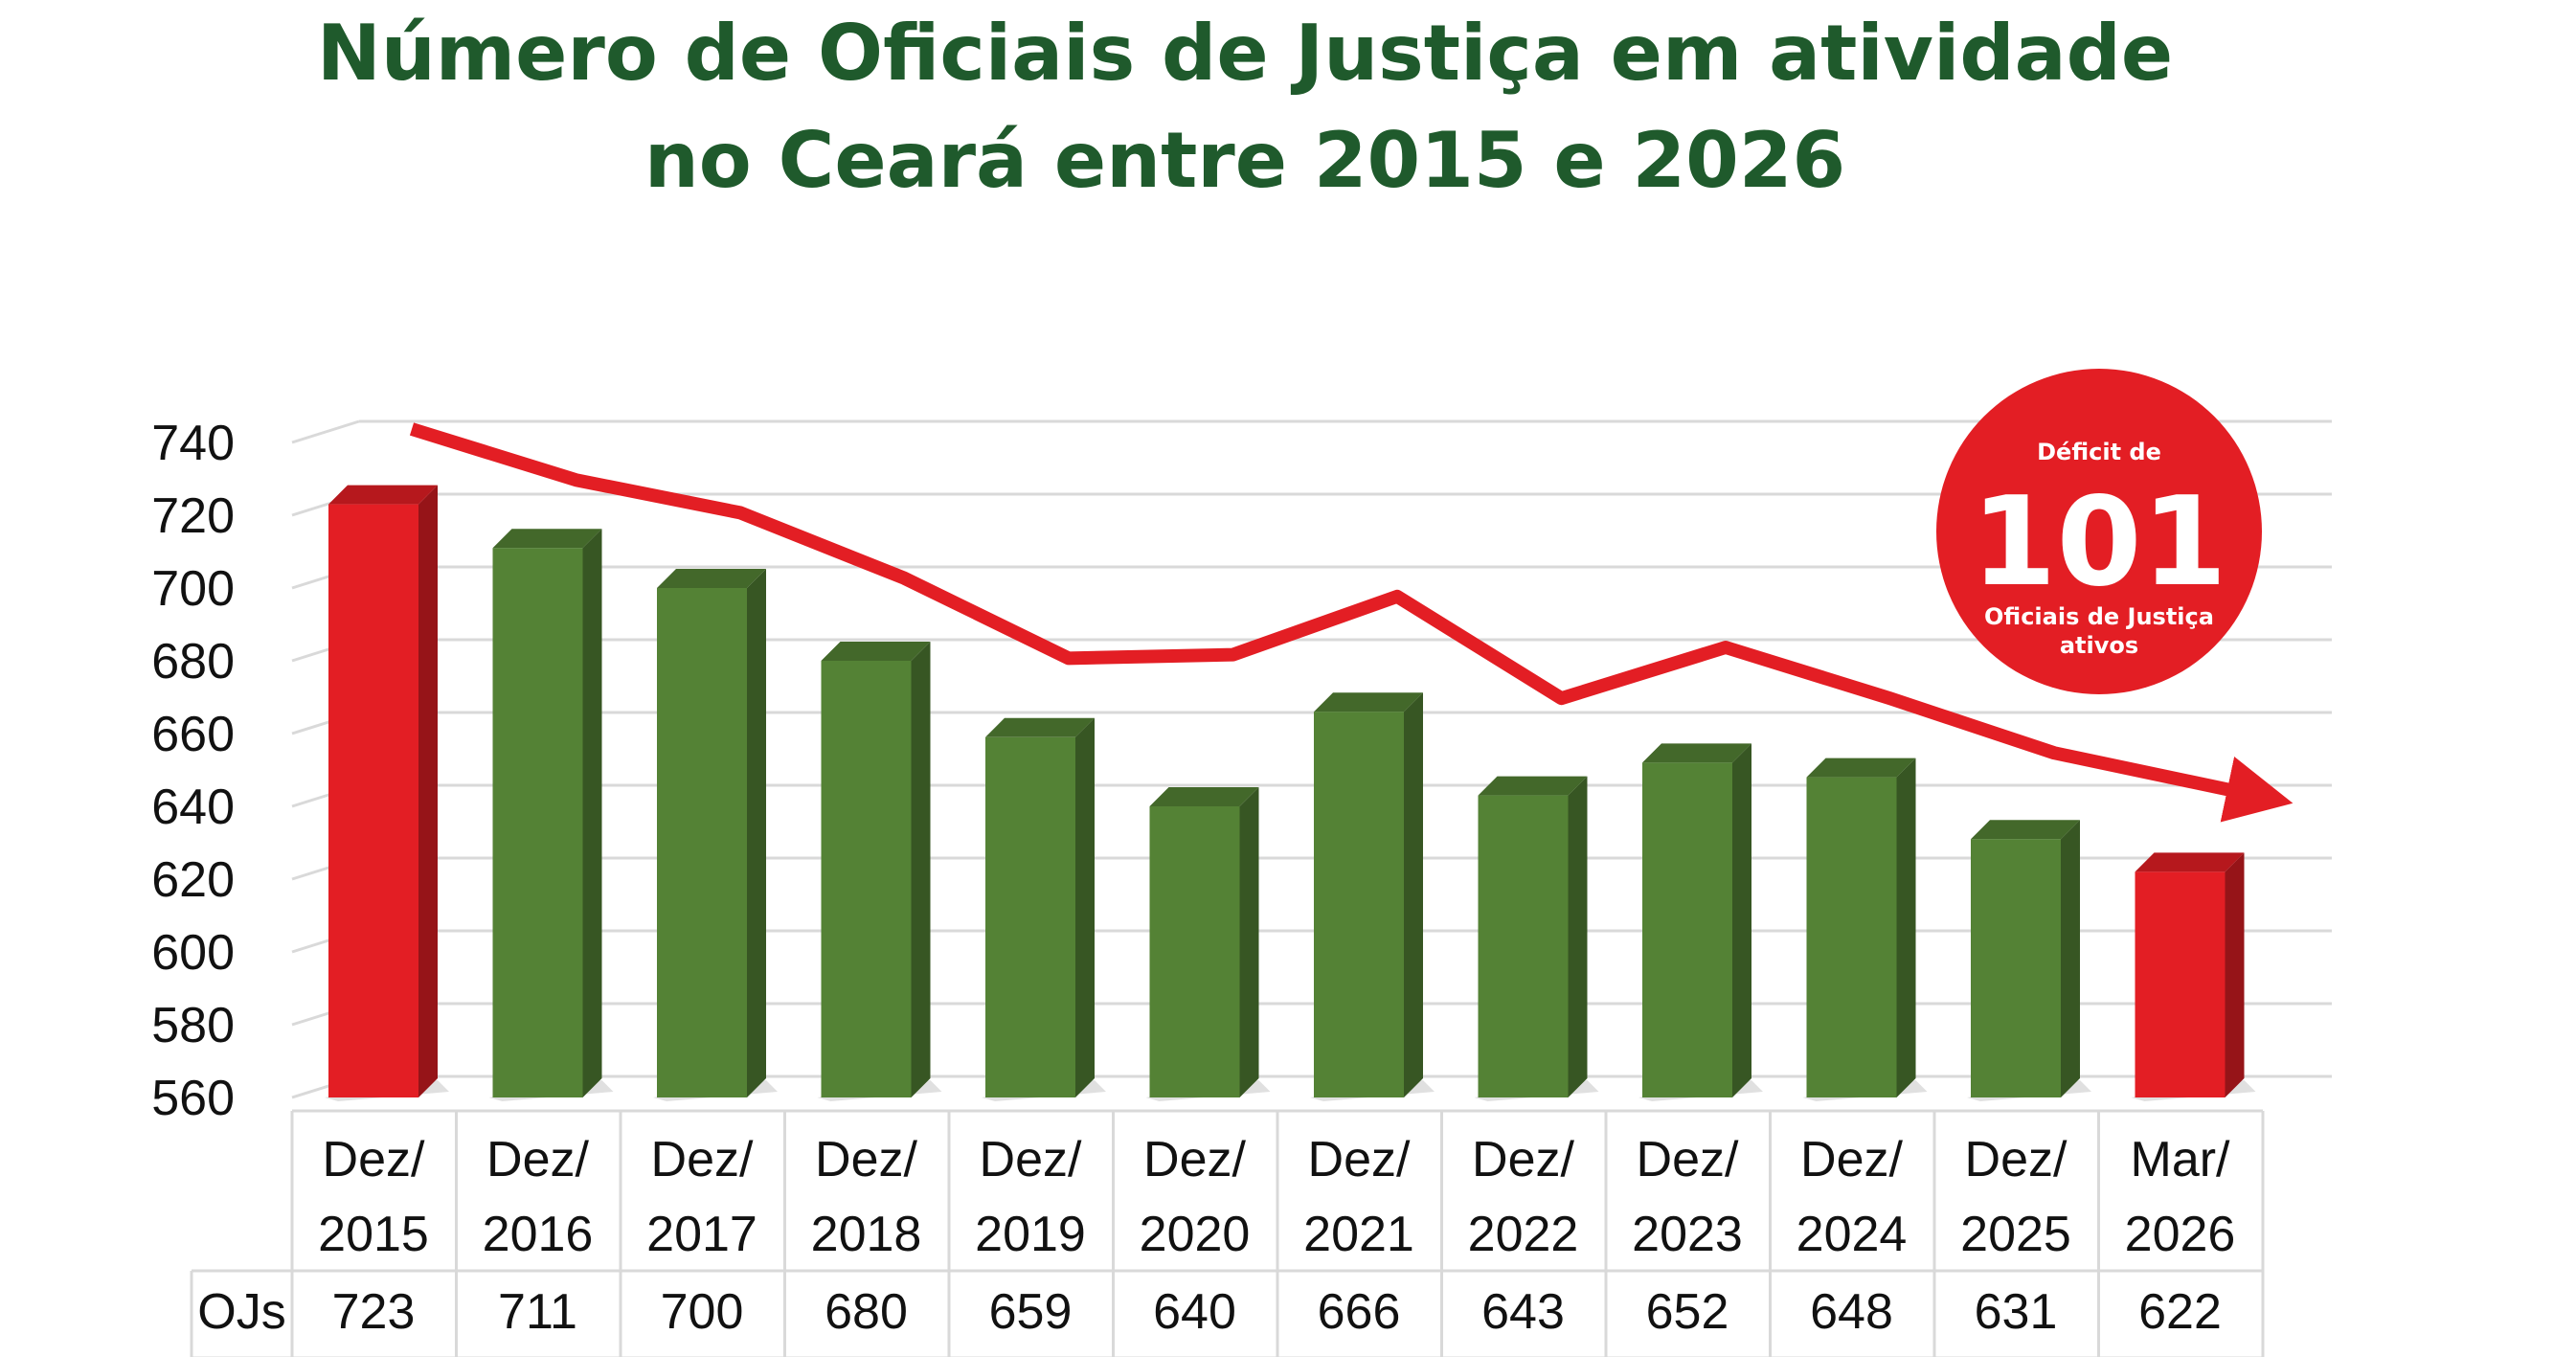  What do you see at coordinates (1194, 1312) in the screenshot?
I see `data-value-label: 640` at bounding box center [1194, 1312].